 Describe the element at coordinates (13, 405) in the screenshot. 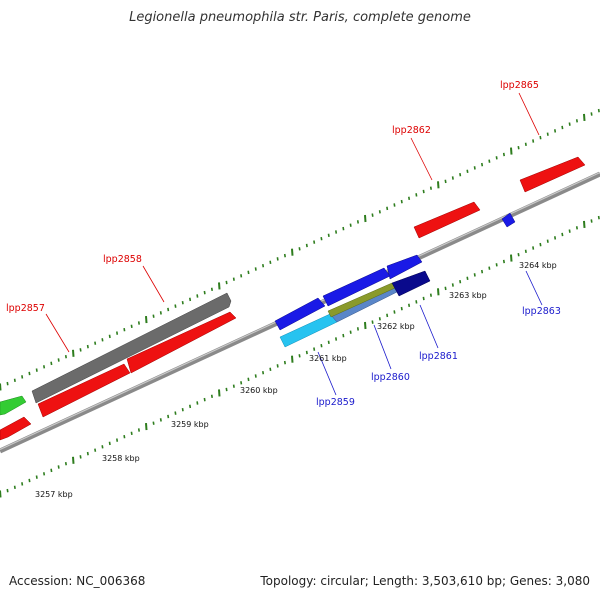

I see `gene-lpp2856-partial` at that location.